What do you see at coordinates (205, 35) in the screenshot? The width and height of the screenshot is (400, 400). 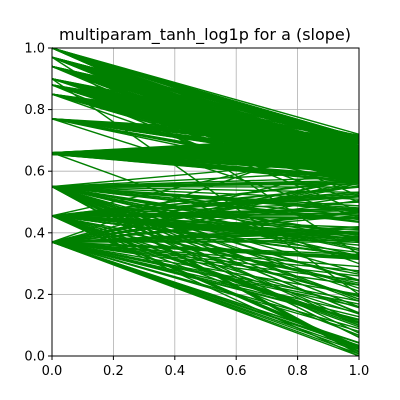 I see `chart-title: multiparam_tanh_log1p for a (slope)` at bounding box center [205, 35].